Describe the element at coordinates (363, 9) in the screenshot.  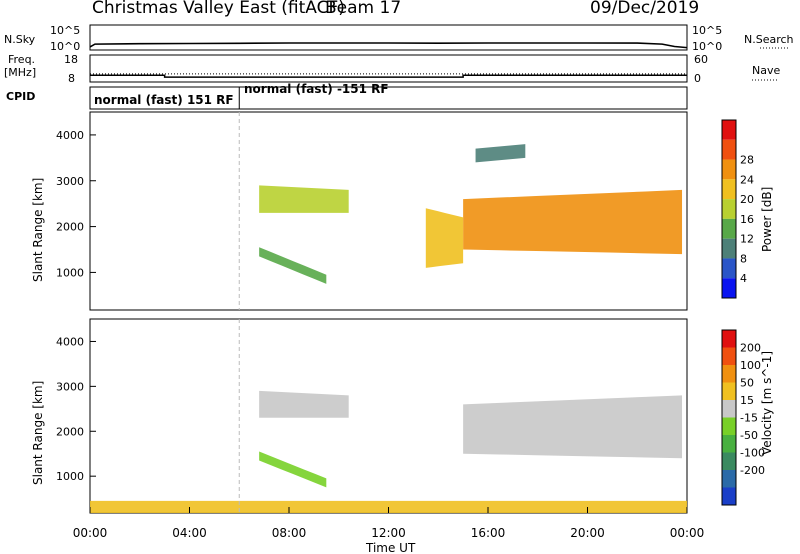
I see `beam-title: Beam 17` at that location.